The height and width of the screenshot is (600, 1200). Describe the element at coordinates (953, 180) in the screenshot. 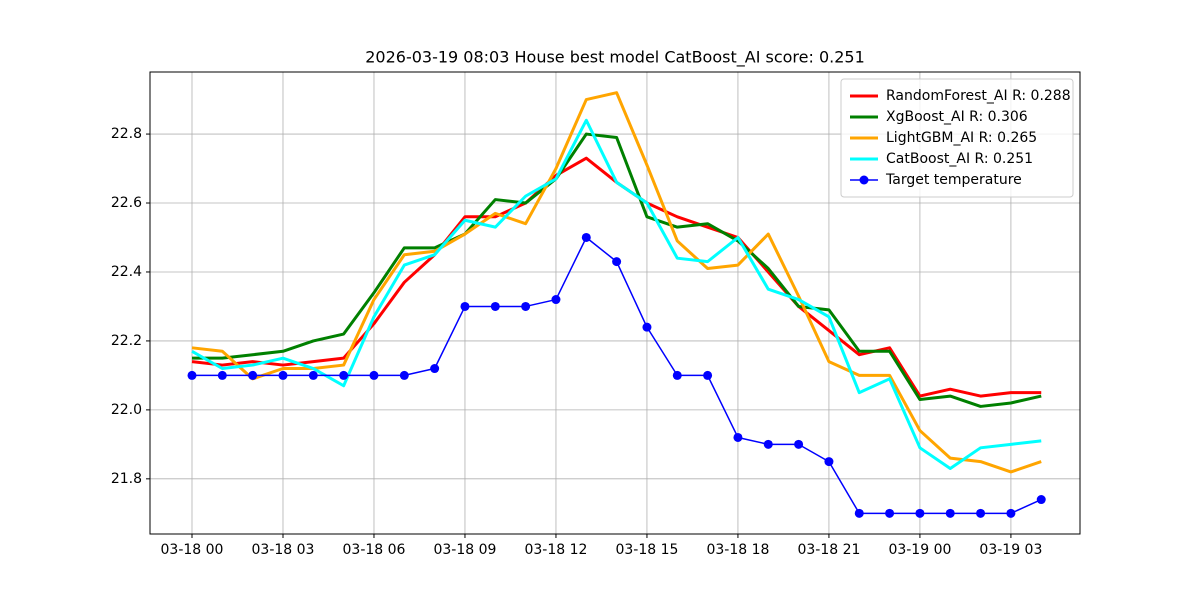

I see `legend-label: Target temperature` at that location.